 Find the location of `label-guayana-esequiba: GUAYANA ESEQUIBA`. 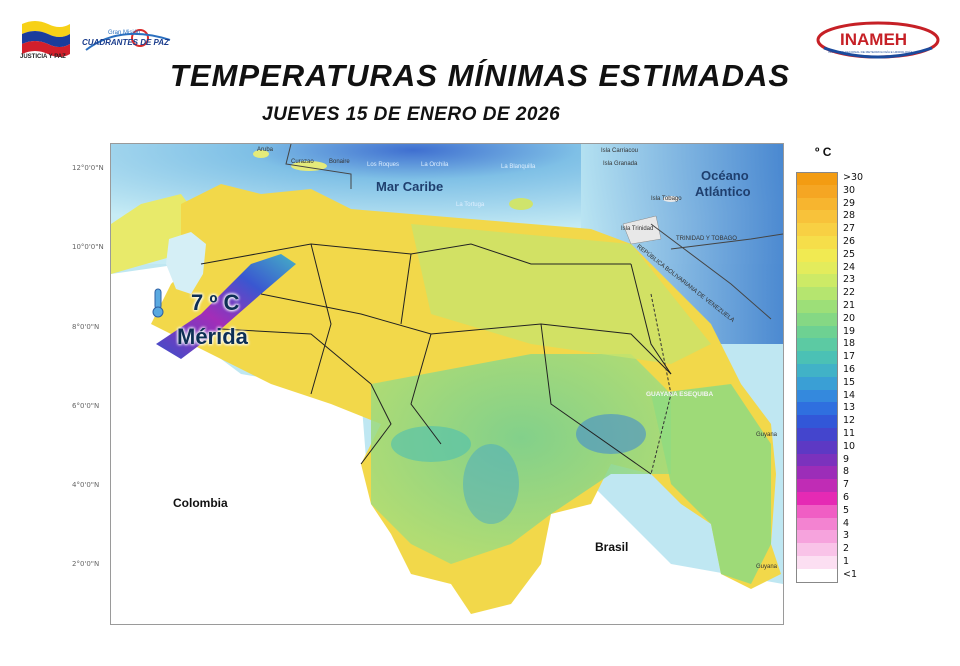

label-guayana-esequiba: GUAYANA ESEQUIBA is located at coordinates (680, 394).